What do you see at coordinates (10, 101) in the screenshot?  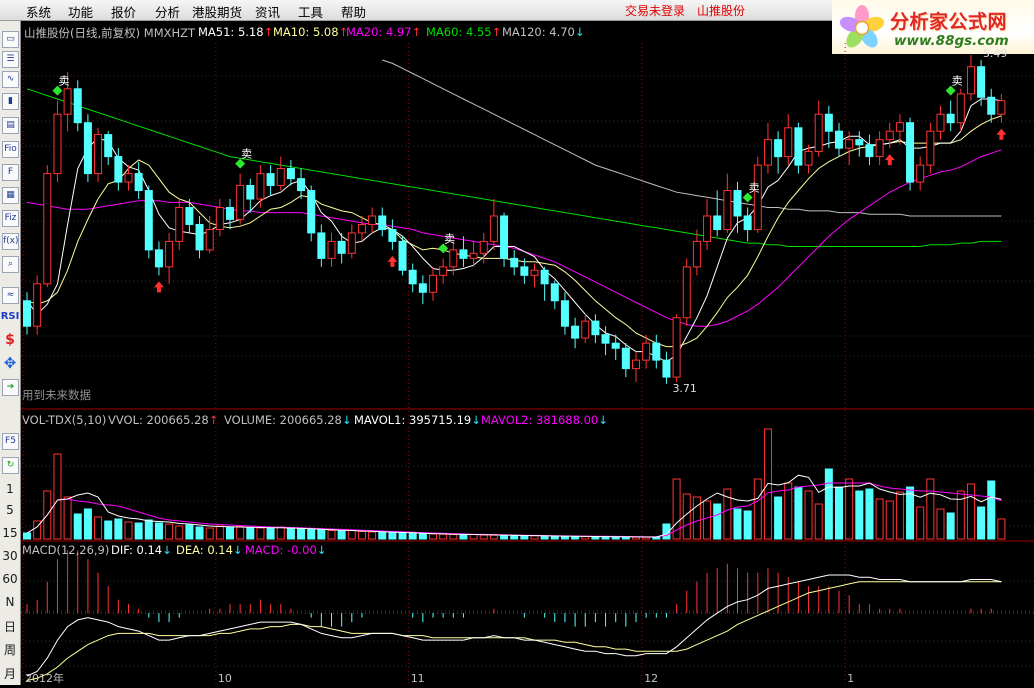 I see `candle-icon: ▮` at bounding box center [10, 101].